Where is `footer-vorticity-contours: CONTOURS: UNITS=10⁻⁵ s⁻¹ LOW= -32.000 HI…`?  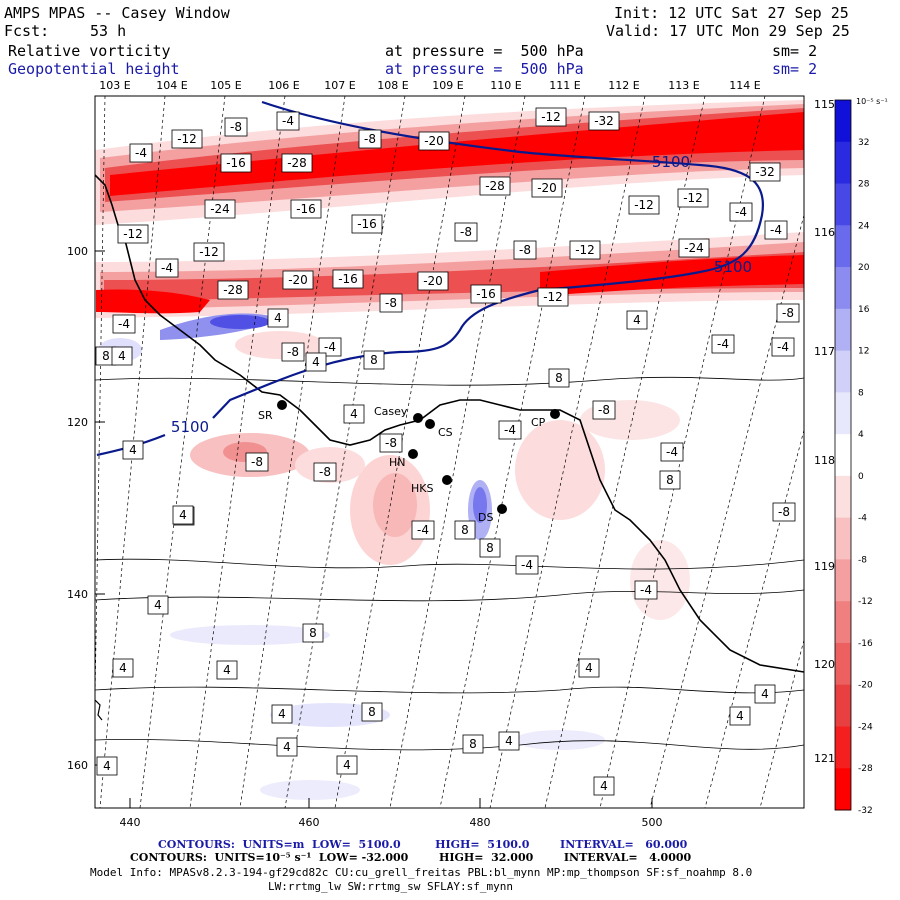 footer-vorticity-contours: CONTOURS: UNITS=10⁻⁵ s⁻¹ LOW= -32.000 HI… is located at coordinates (411, 857).